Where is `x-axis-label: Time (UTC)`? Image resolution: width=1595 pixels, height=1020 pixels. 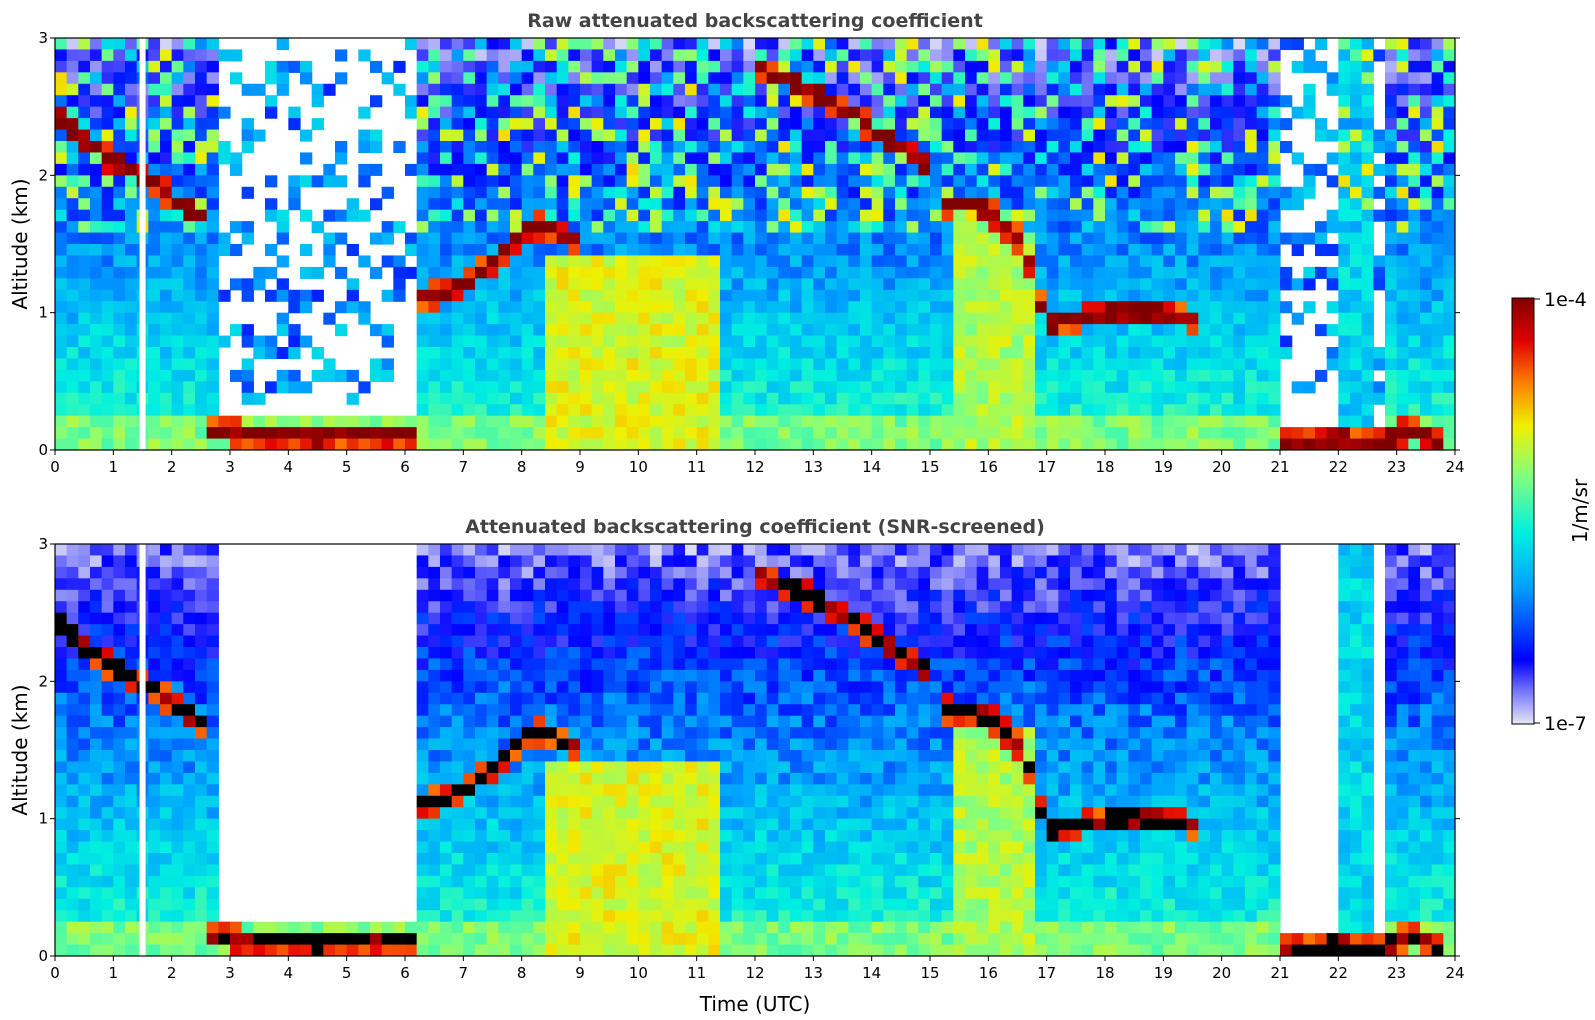 x-axis-label: Time (UTC) is located at coordinates (755, 1004).